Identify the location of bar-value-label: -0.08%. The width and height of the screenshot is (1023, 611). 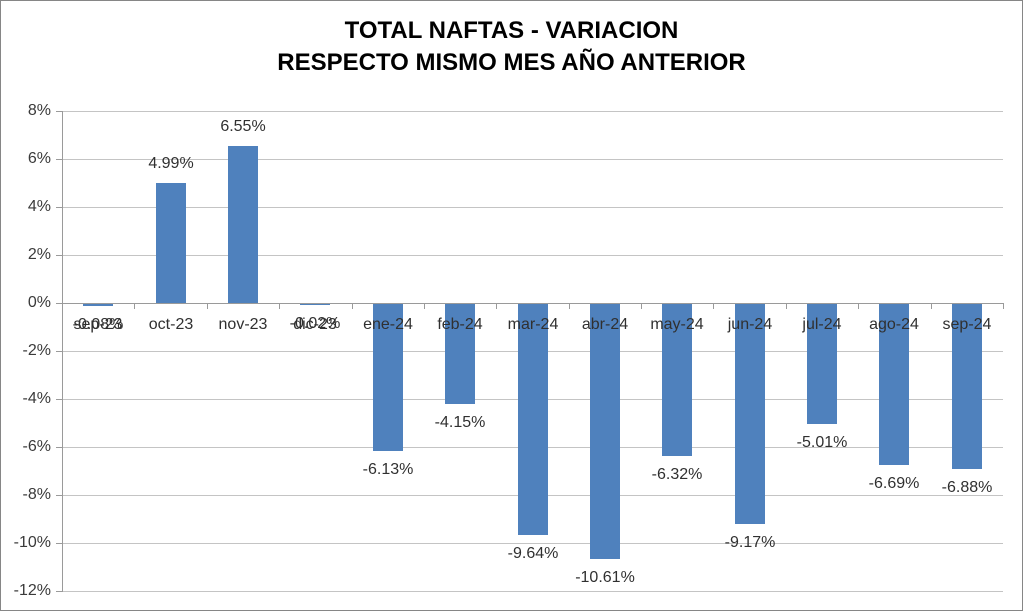
(98, 324).